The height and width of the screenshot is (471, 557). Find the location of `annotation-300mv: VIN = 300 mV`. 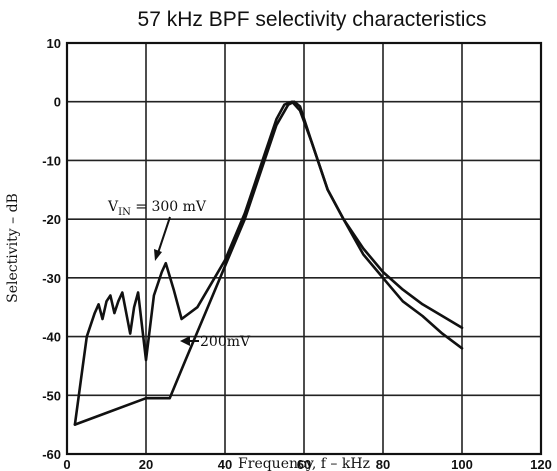

annotation-300mv: VIN = 300 mV is located at coordinates (157, 208).